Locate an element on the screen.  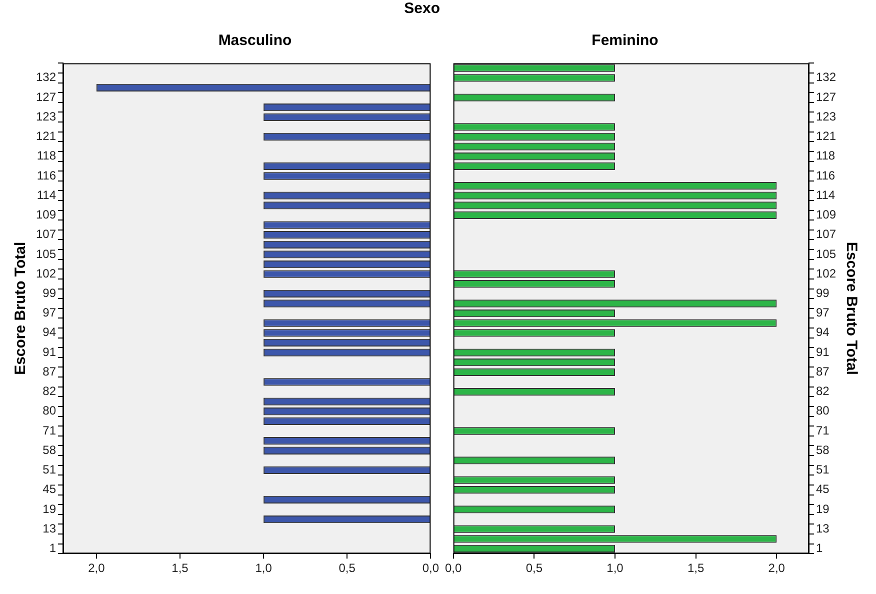
chart-title: Sexo is located at coordinates (422, 8).